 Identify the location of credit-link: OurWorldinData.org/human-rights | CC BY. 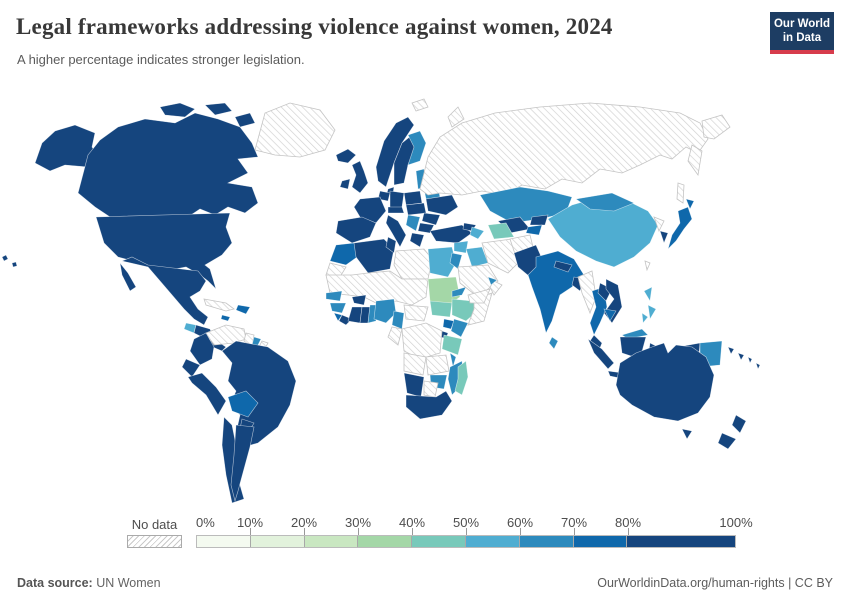
(715, 583).